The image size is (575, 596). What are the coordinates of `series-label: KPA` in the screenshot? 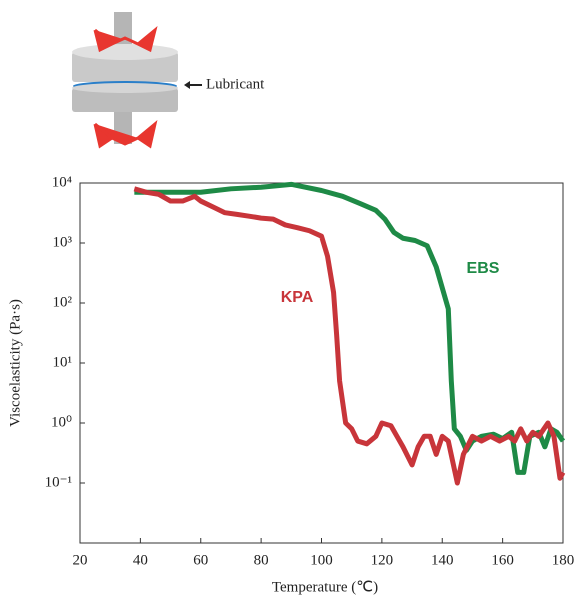 It's located at (297, 297).